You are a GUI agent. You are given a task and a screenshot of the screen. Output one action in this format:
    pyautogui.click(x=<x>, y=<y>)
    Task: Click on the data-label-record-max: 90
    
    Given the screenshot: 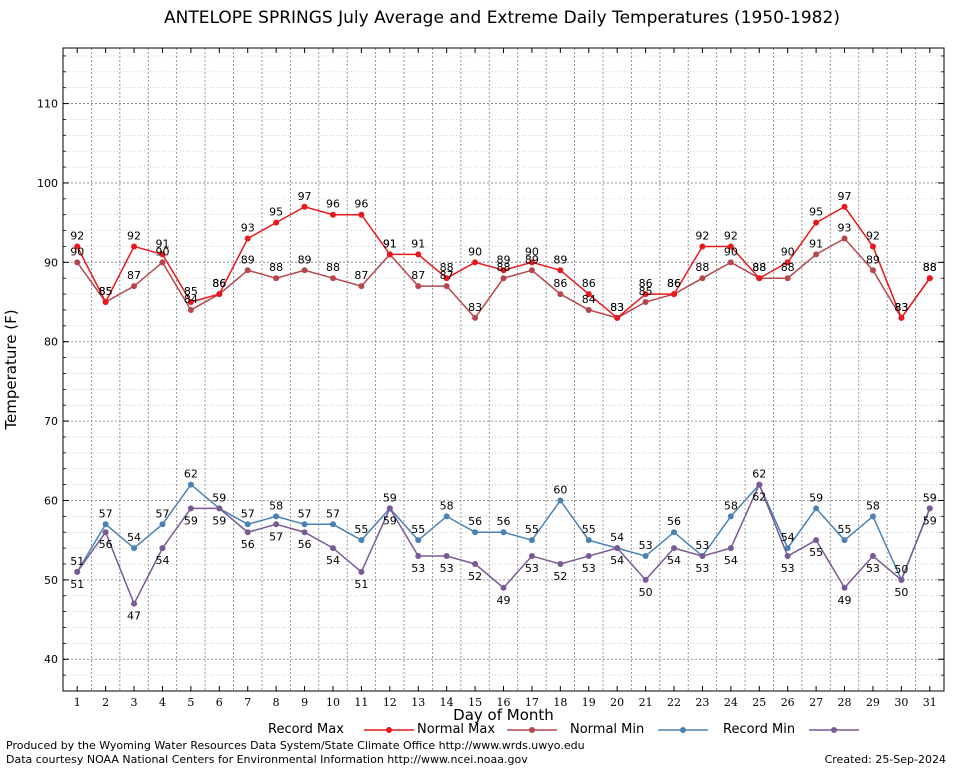 What is the action you would take?
    pyautogui.click(x=788, y=251)
    